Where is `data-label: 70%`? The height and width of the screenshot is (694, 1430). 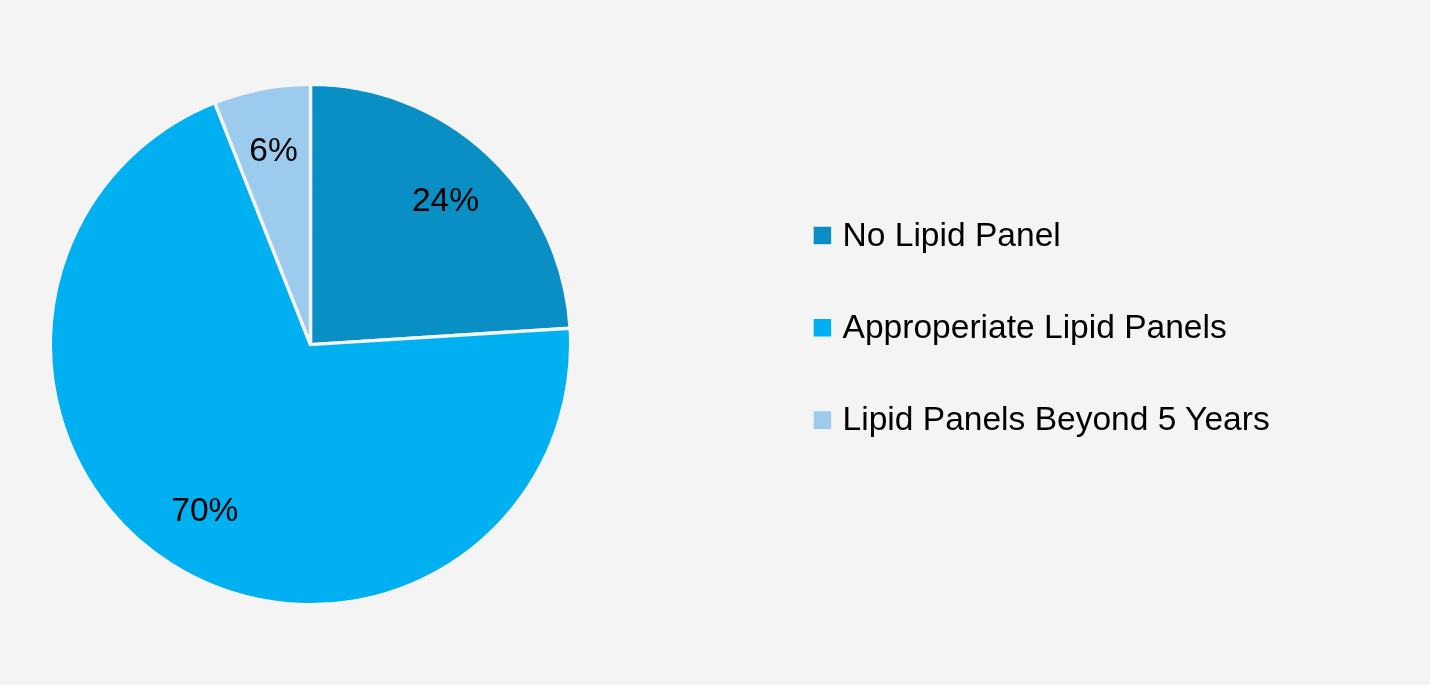 data-label: 70% is located at coordinates (205, 510).